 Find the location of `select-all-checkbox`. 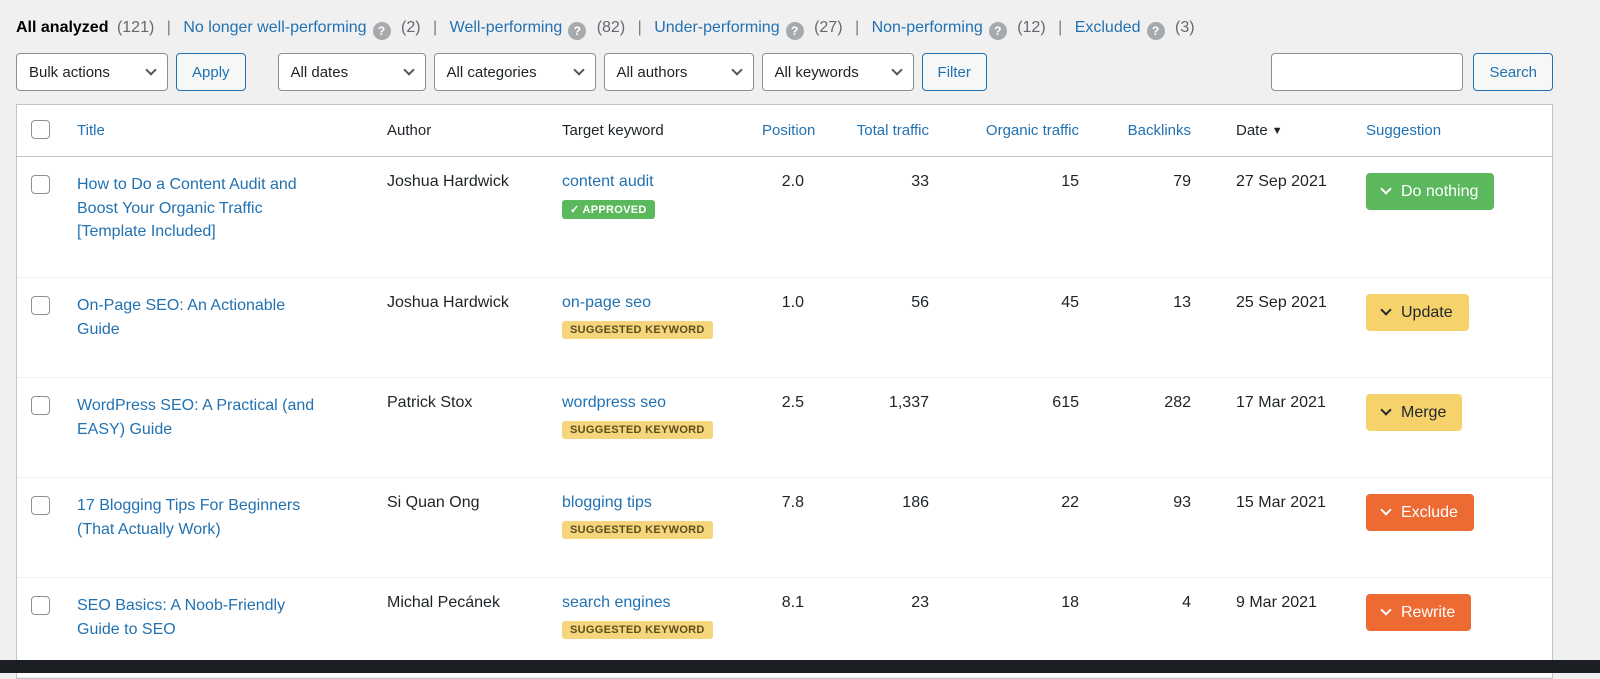

select-all-checkbox is located at coordinates (40, 130).